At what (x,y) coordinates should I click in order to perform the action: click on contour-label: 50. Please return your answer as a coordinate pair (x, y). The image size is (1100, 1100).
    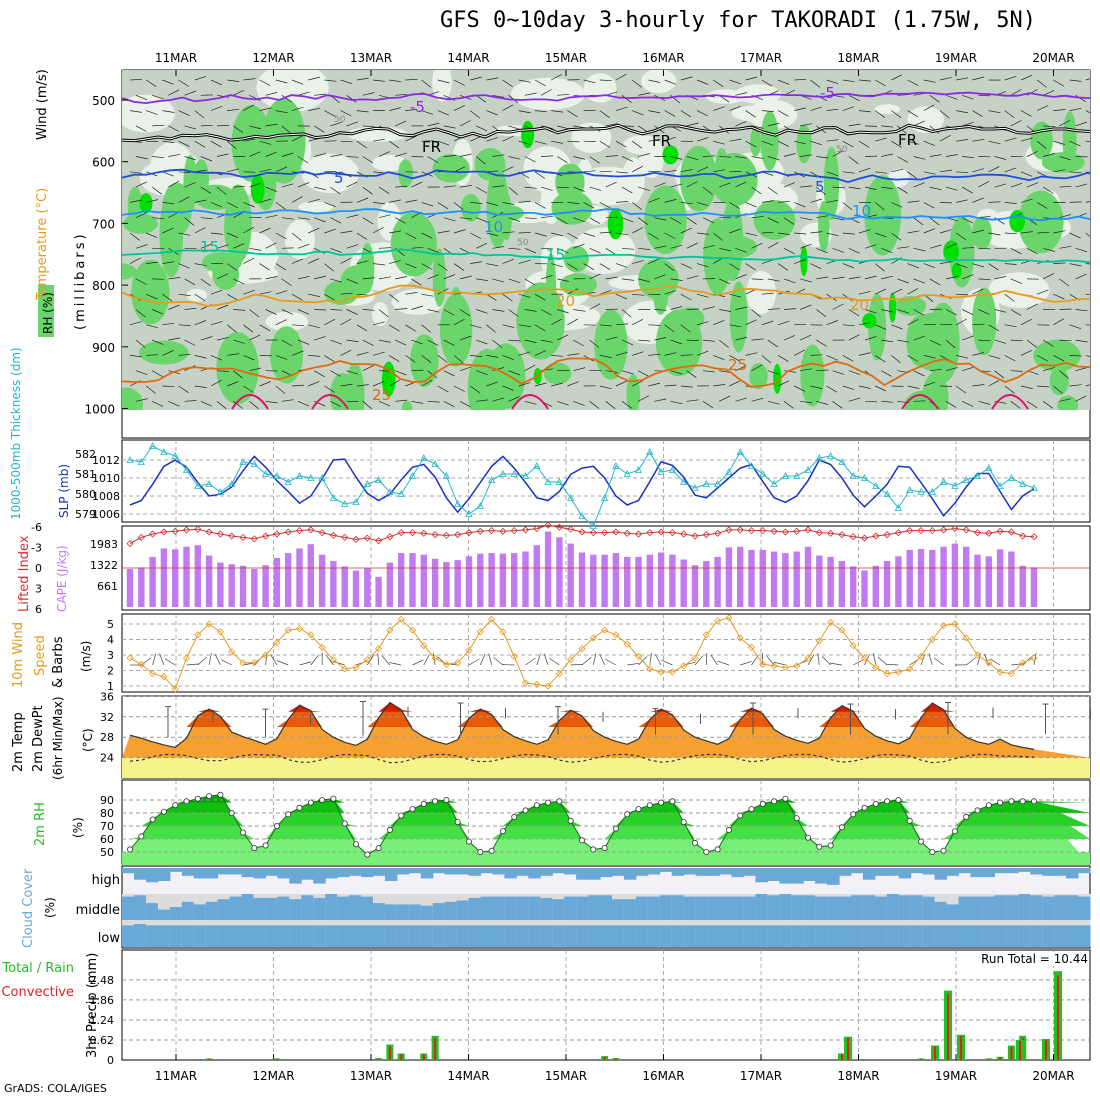
    Looking at the image, I should click on (340, 120).